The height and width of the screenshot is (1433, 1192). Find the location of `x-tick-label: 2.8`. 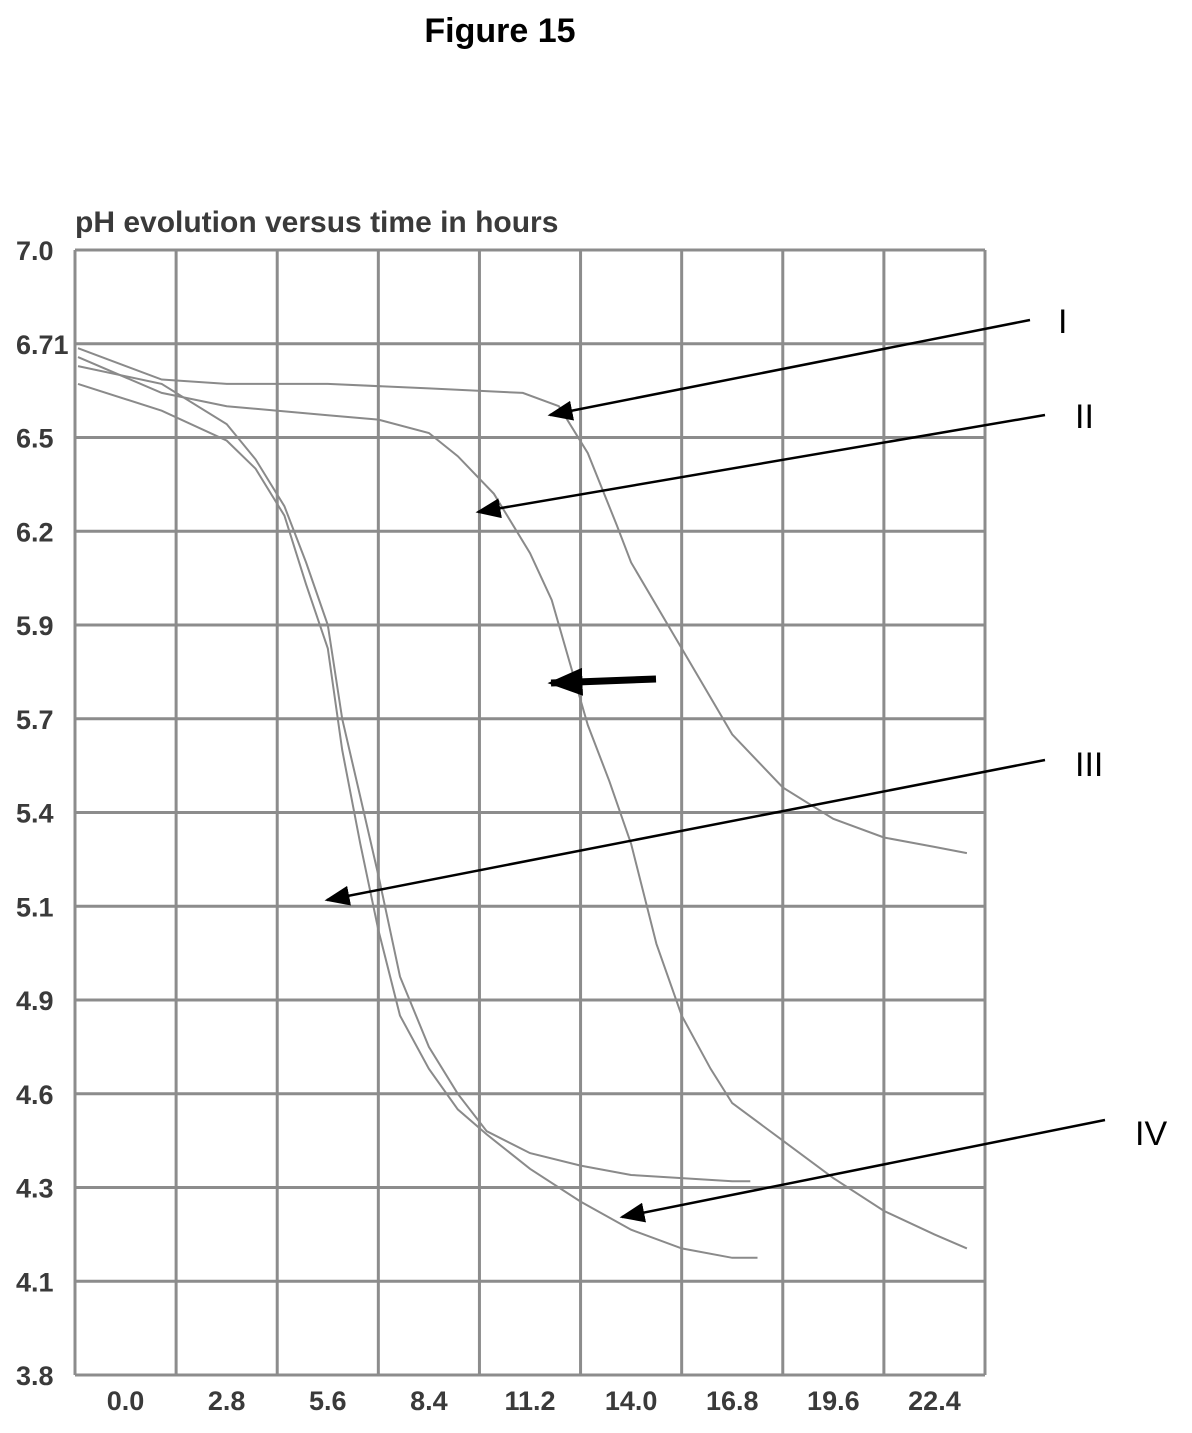

x-tick-label: 2.8 is located at coordinates (227, 1401).